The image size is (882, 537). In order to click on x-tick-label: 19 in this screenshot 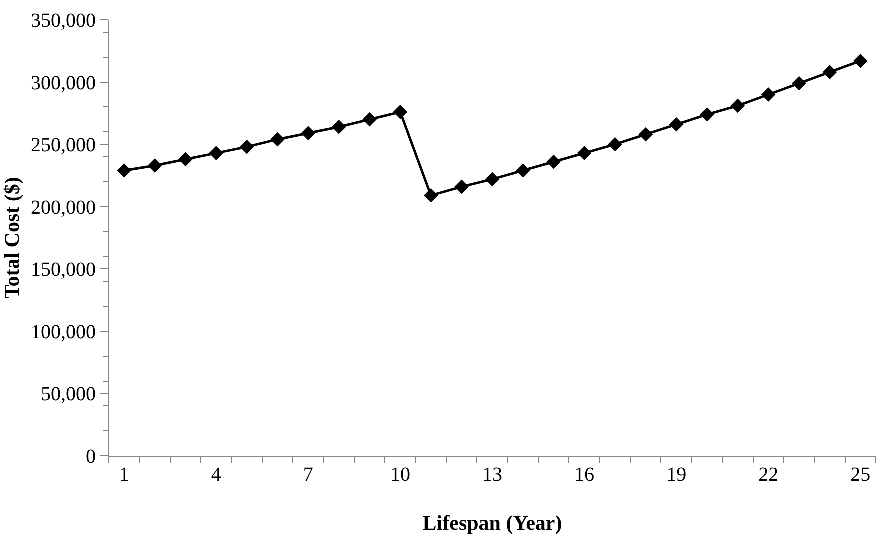, I will do `click(676, 475)`.